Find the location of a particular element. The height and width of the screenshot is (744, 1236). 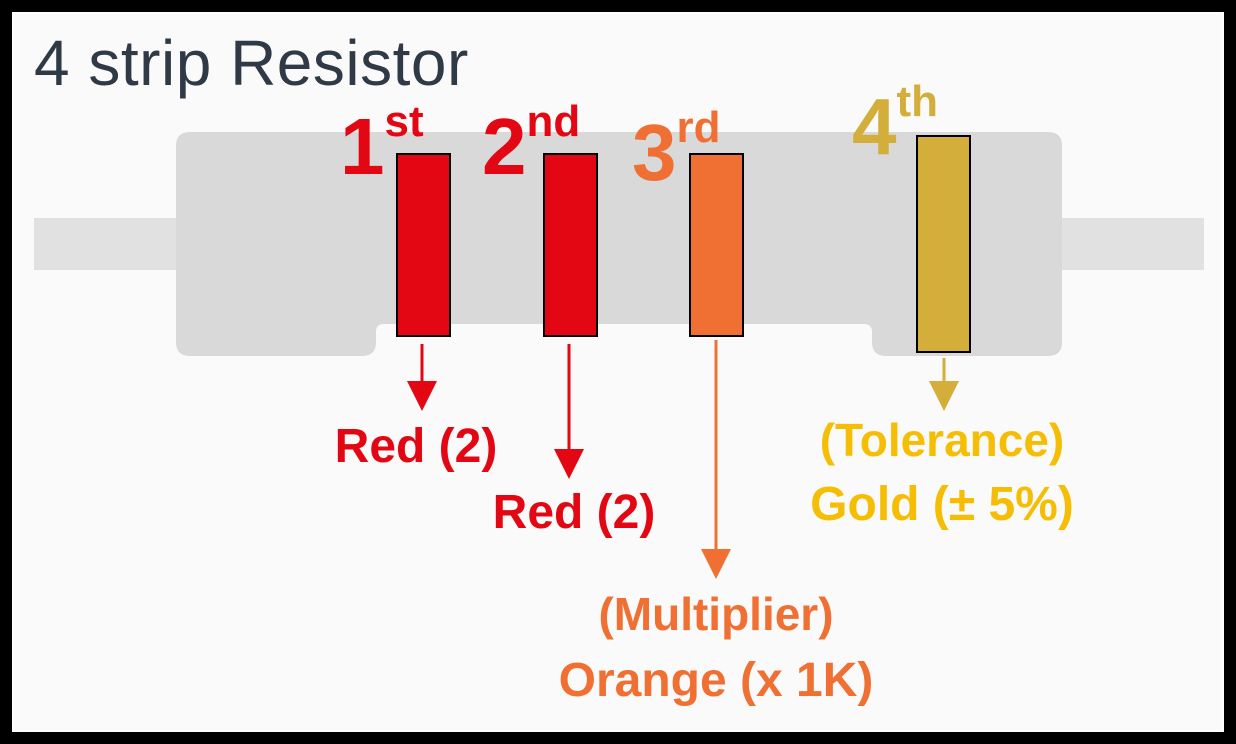

band-2-value: Red (2) is located at coordinates (574, 512).